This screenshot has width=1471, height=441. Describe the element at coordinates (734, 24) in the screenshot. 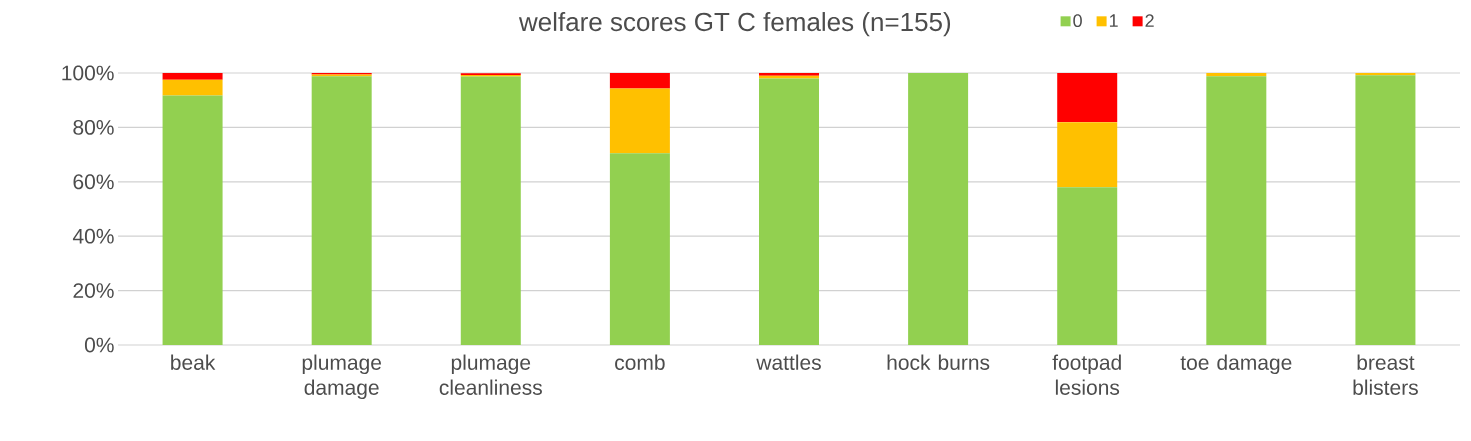

I see `chart-title: welfare scores GT C females (n=155)` at that location.